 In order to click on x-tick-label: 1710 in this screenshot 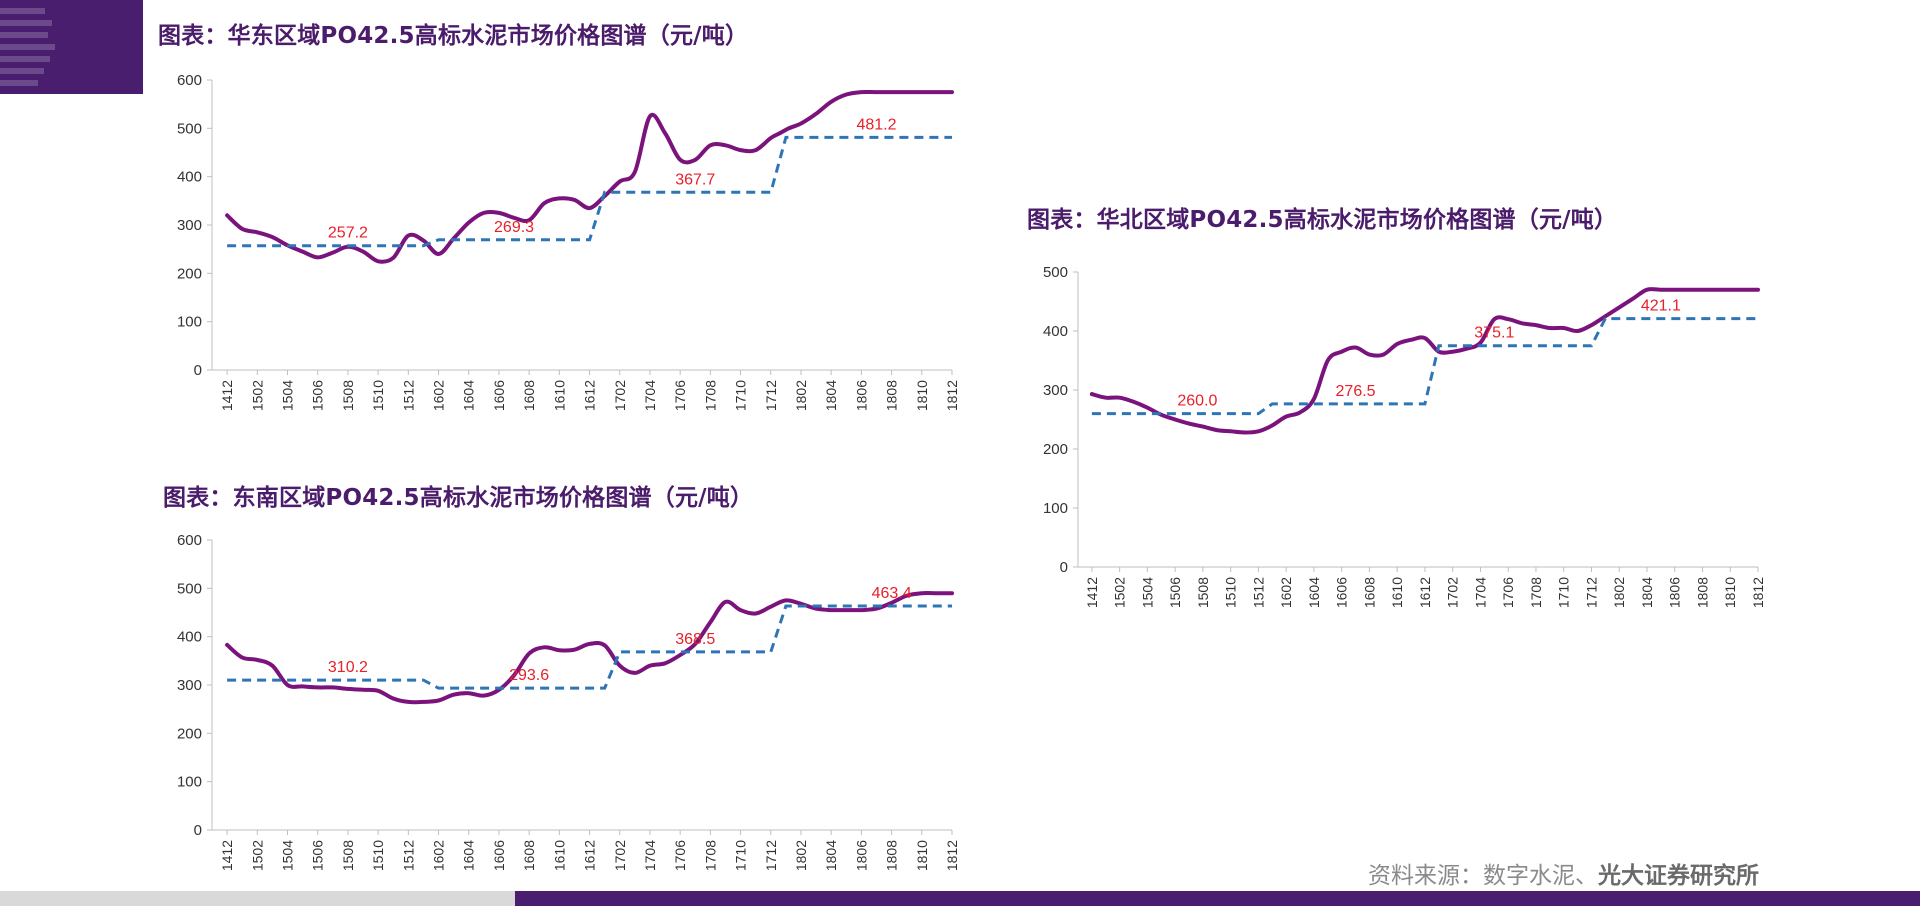, I will do `click(741, 855)`.